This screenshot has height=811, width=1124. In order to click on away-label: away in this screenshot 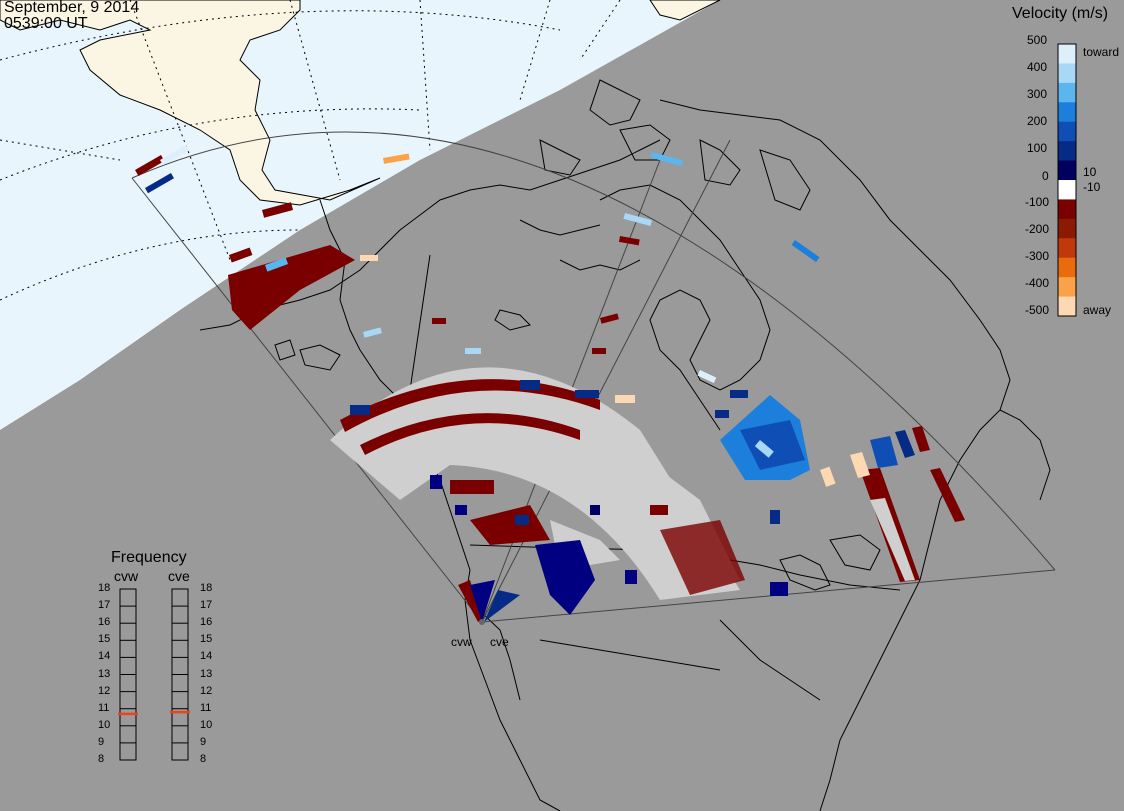, I will do `click(1097, 310)`.